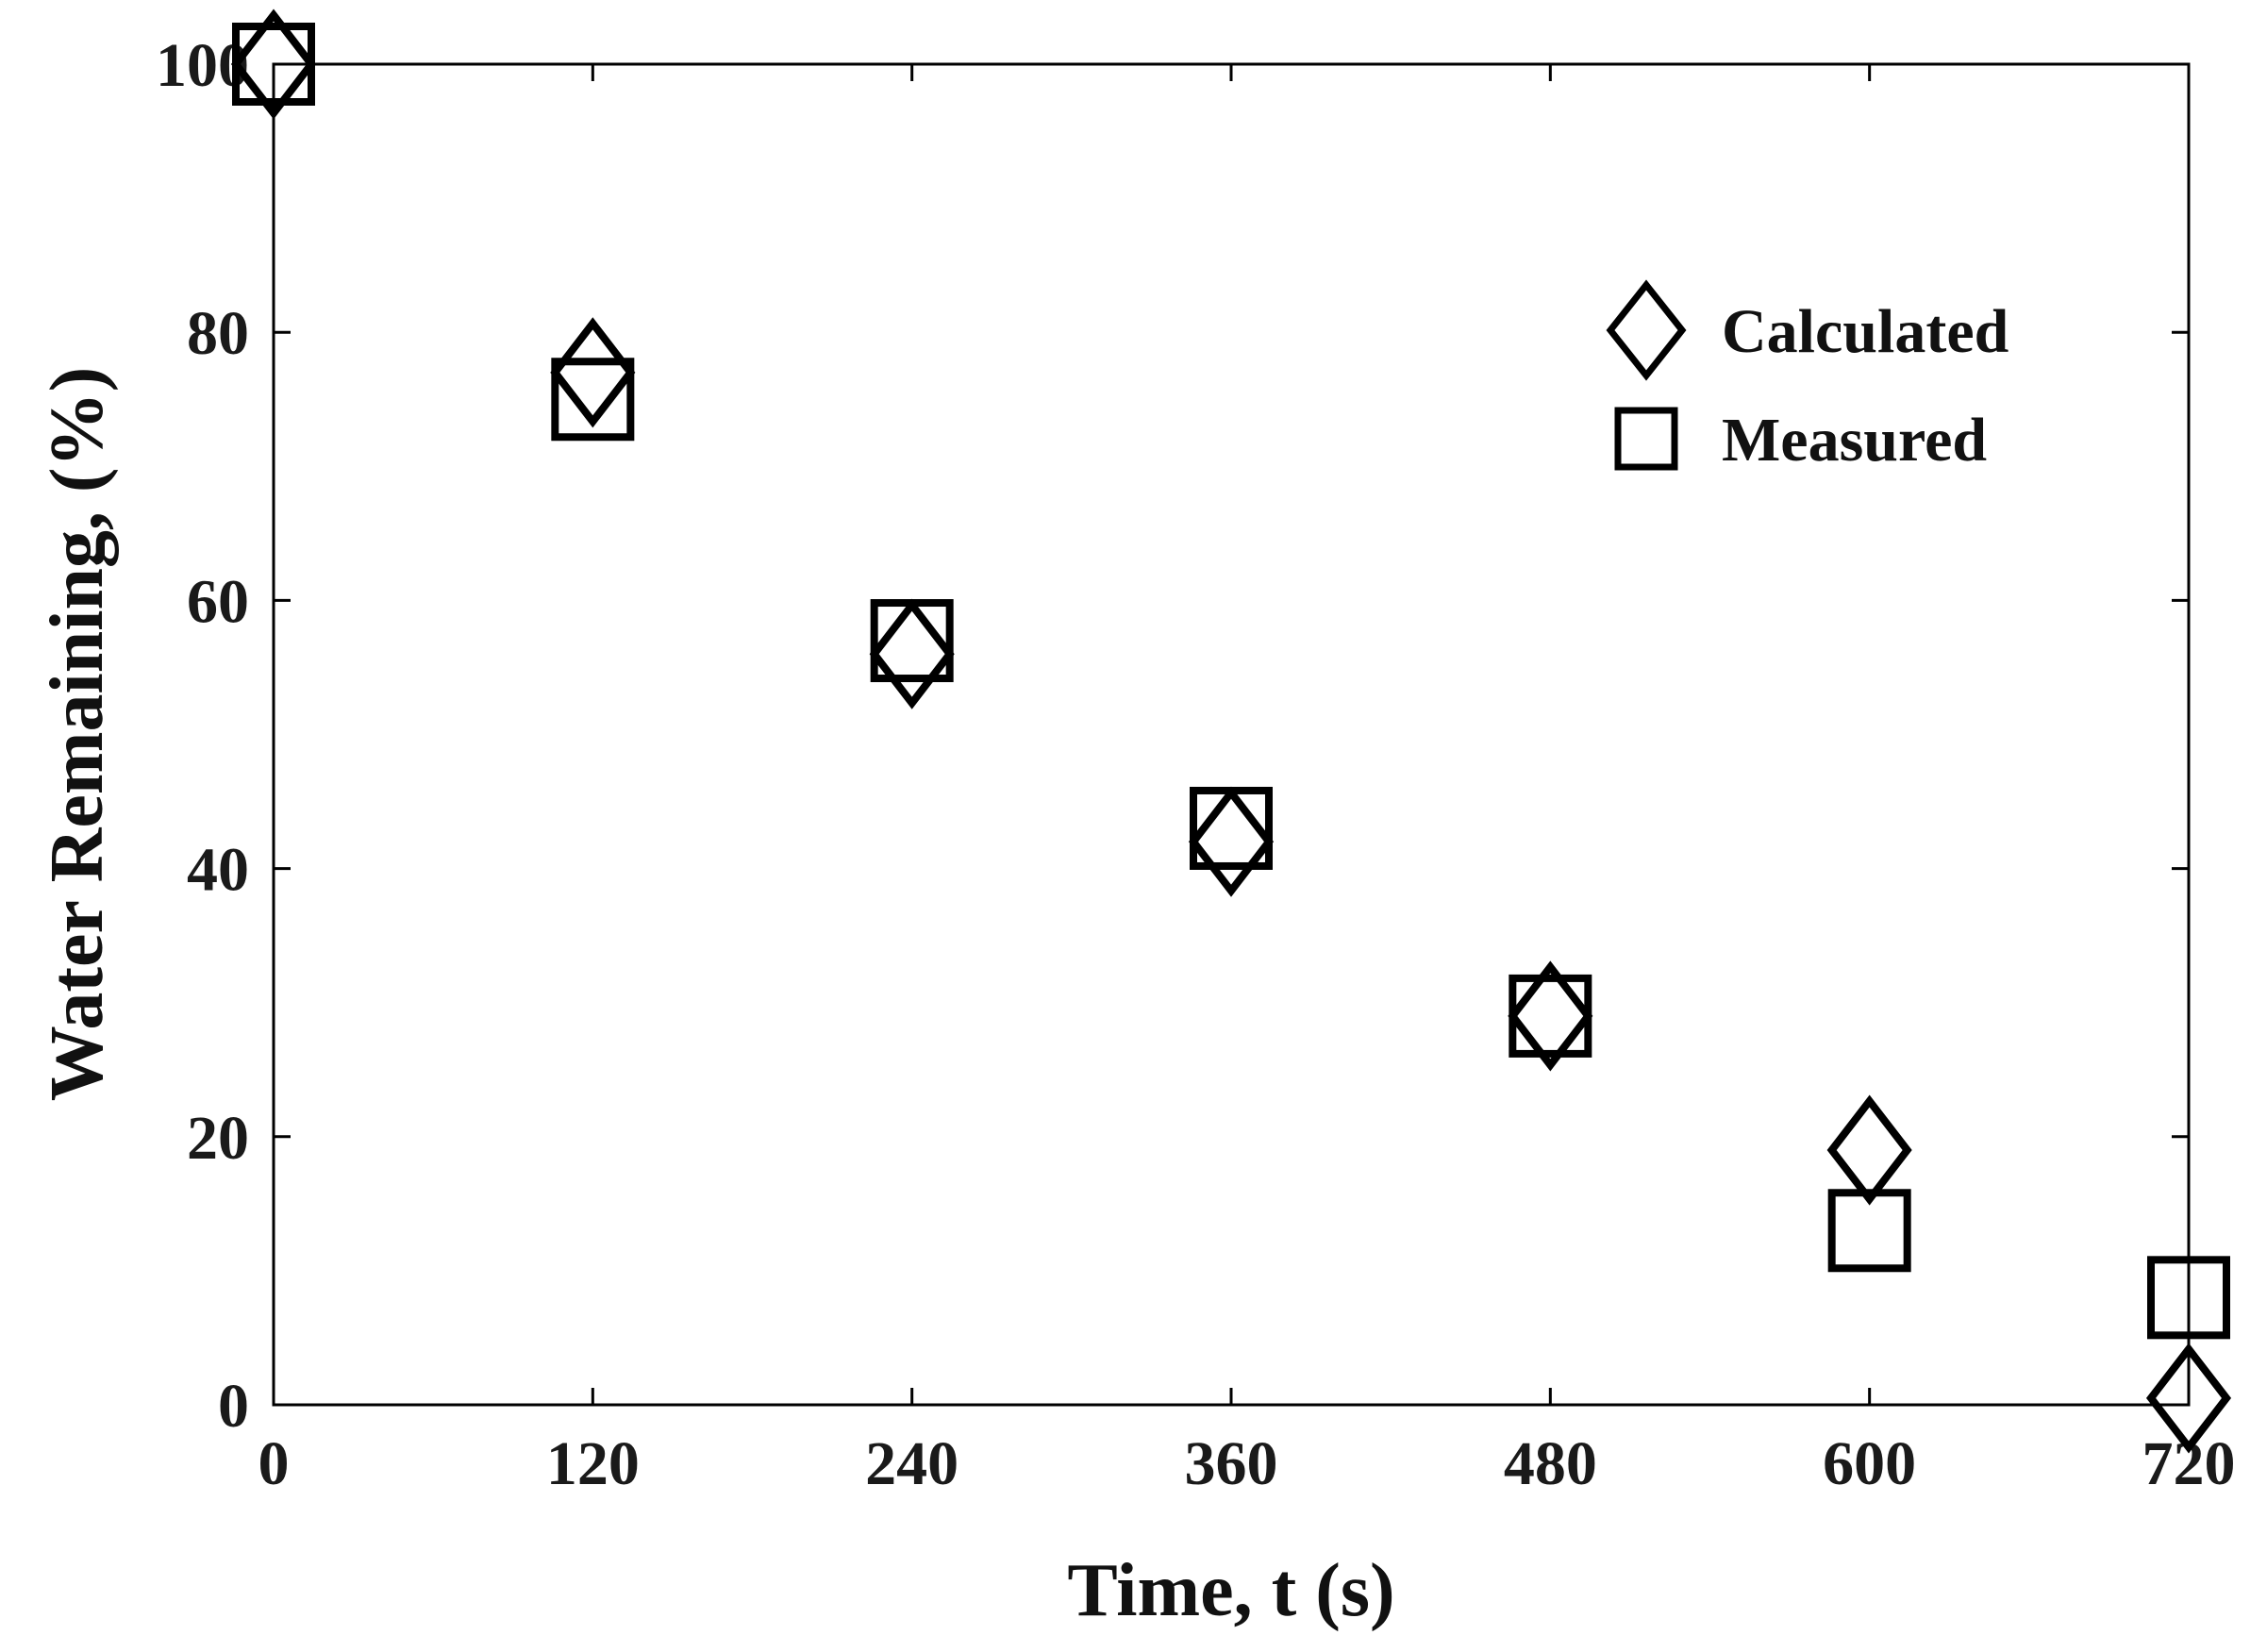 The width and height of the screenshot is (2267, 1652). I want to click on x-tick-label: 120, so click(593, 1463).